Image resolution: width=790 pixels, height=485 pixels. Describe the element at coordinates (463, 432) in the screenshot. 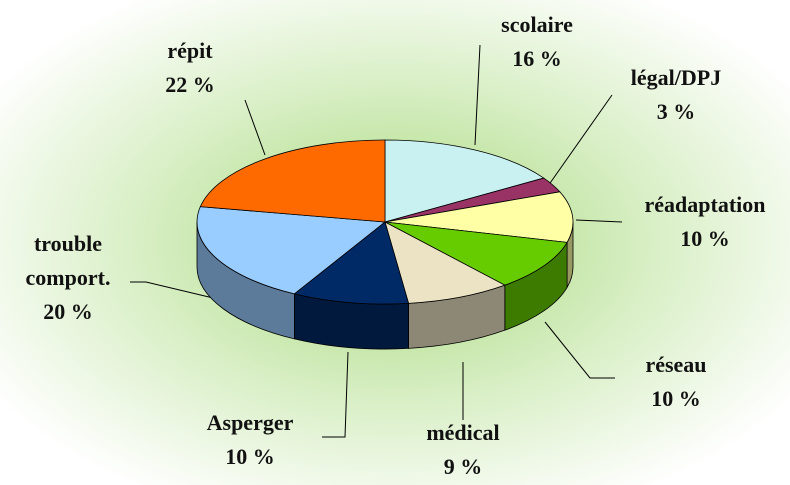

I see `category-label: médical` at that location.